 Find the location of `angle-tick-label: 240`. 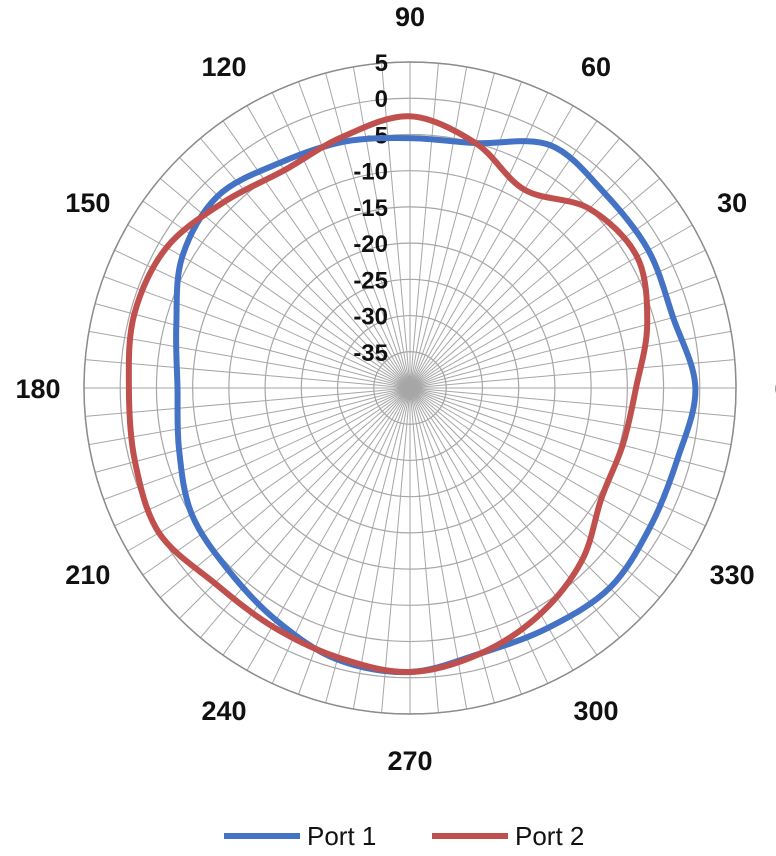

angle-tick-label: 240 is located at coordinates (223, 711).